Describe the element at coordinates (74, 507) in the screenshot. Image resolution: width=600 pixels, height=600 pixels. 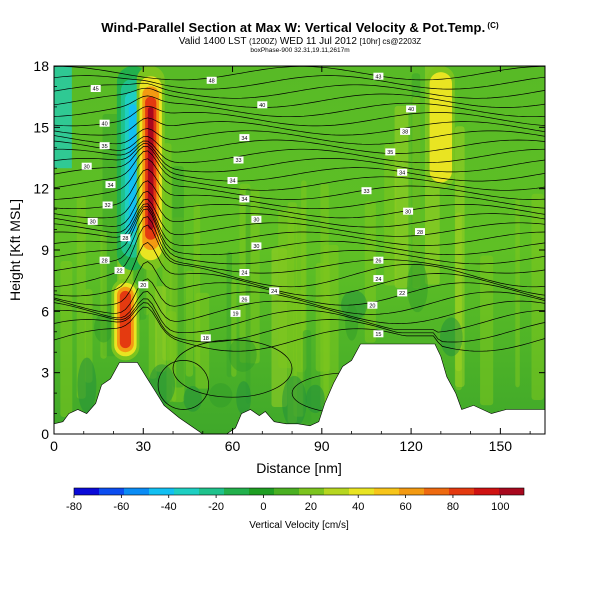
I see `colorbar-tick-label: -80` at that location.